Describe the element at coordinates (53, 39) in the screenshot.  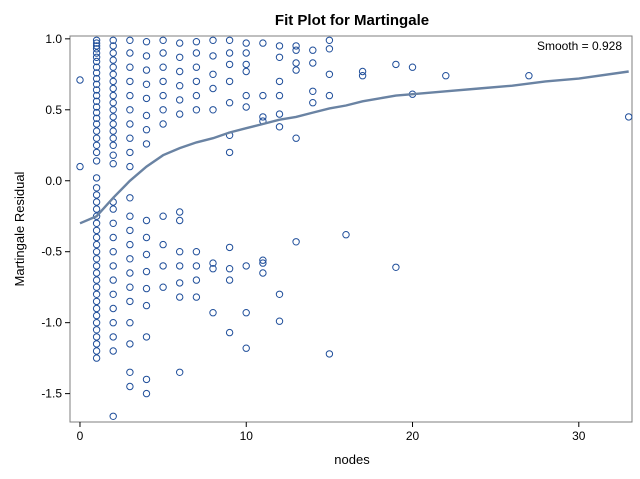
I see `y-tick-label: 1.0` at that location.